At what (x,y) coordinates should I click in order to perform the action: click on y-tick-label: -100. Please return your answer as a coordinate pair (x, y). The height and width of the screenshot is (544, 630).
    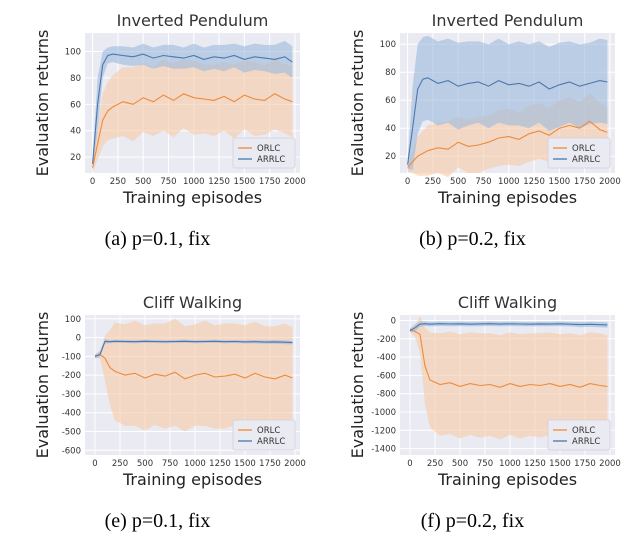
    Looking at the image, I should click on (71, 357).